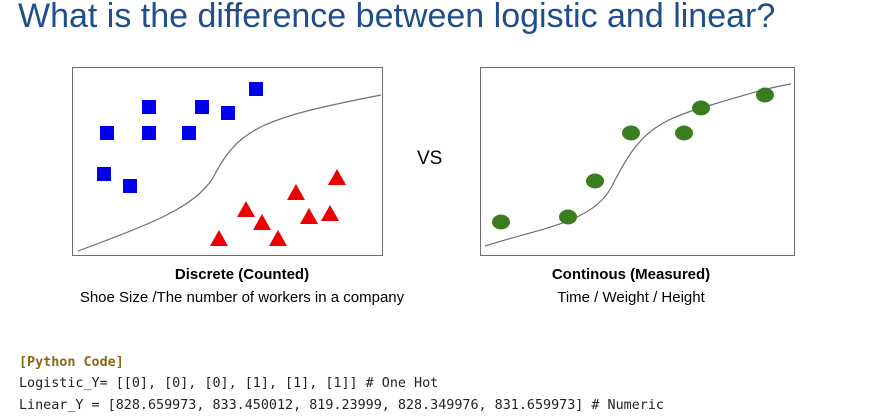 Image resolution: width=896 pixels, height=419 pixels. Describe the element at coordinates (242, 274) in the screenshot. I see `discrete-caption-title: Discrete (Counted)` at that location.